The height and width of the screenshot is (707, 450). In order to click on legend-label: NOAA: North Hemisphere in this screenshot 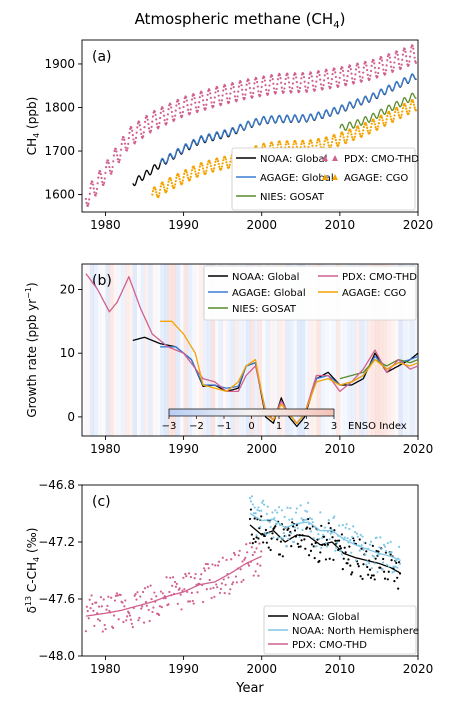, I will do `click(355, 631)`.